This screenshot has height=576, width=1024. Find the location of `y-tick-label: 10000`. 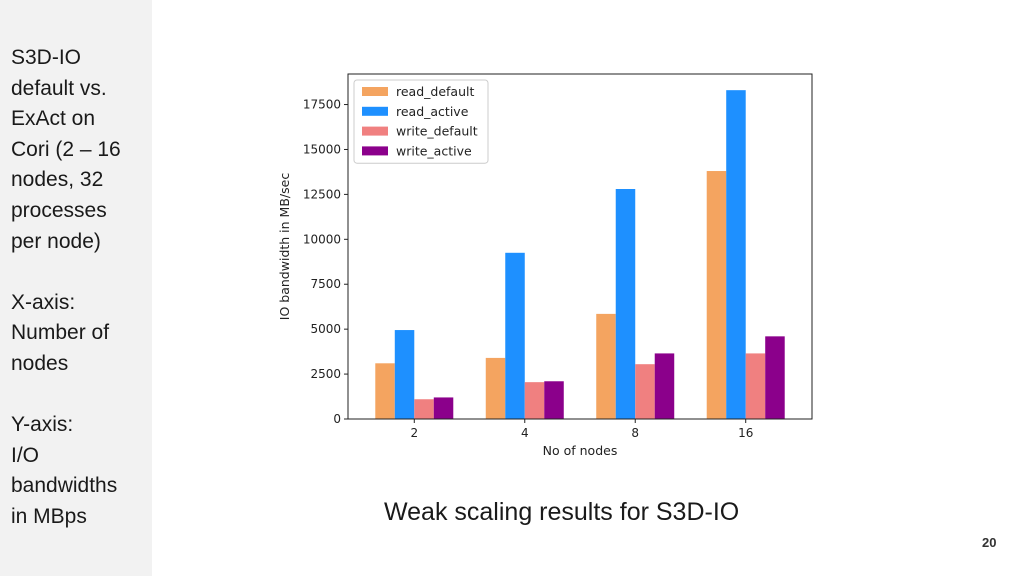

y-tick-label: 10000 is located at coordinates (322, 239).